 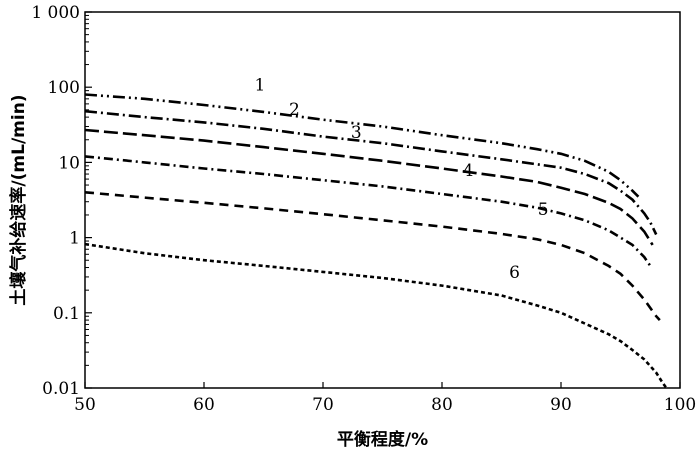 What do you see at coordinates (561, 405) in the screenshot?
I see `x-tick-label: 90` at bounding box center [561, 405].